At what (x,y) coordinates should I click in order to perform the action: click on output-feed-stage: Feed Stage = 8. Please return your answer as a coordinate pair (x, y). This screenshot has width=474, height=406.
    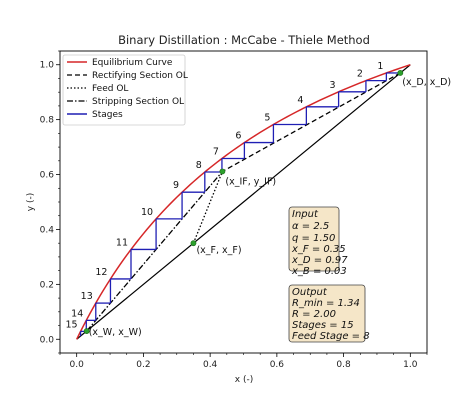
    Looking at the image, I should click on (331, 336).